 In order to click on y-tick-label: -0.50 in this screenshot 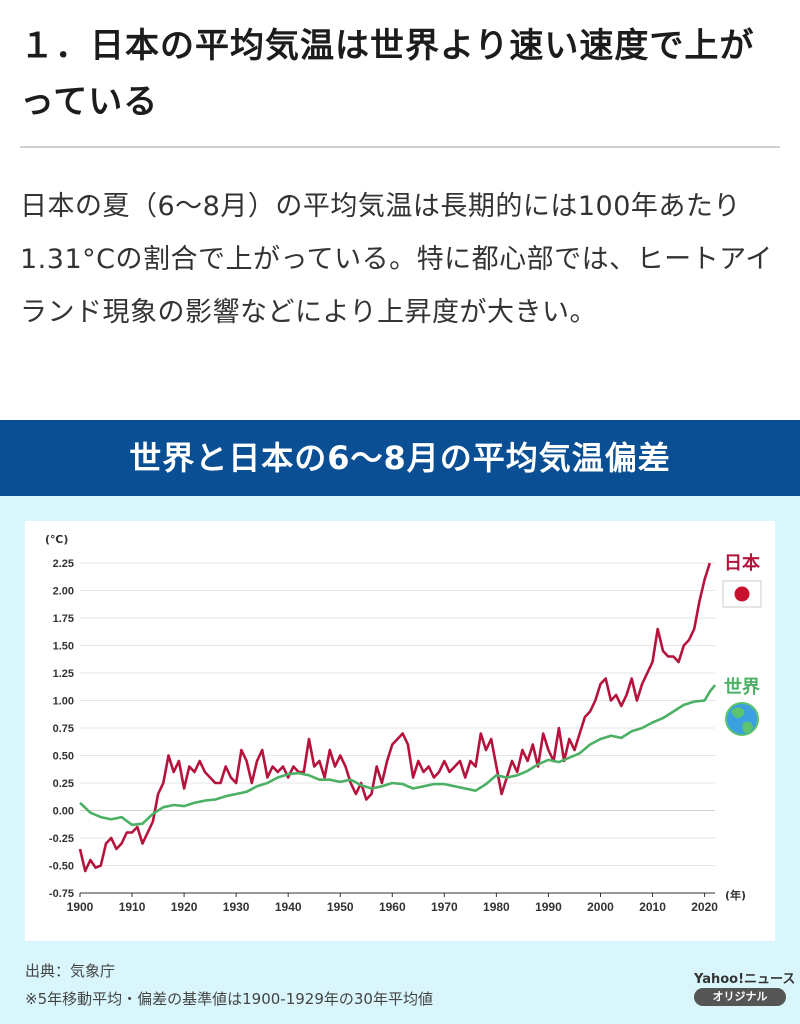, I will do `click(61, 867)`.